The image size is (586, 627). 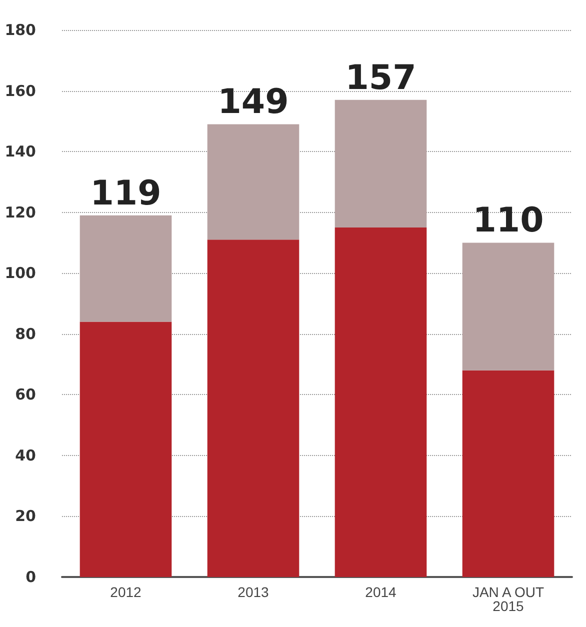 I want to click on x-tick-label: 2014, so click(x=381, y=592).